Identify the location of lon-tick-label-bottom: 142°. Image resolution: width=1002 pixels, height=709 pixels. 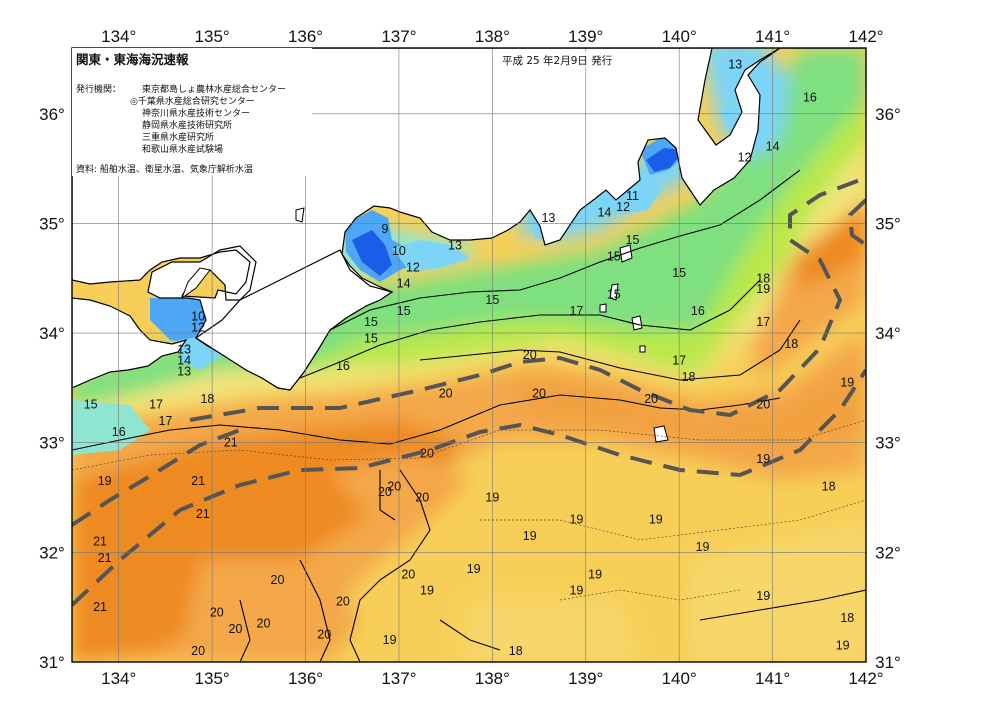
(865, 678).